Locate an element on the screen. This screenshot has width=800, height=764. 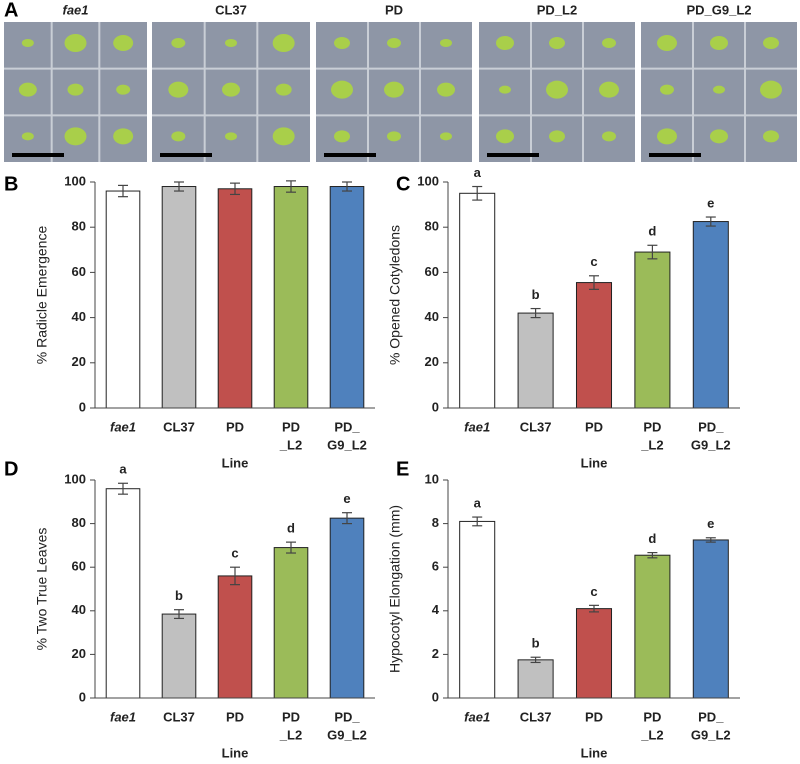
panel-label: E is located at coordinates (402, 469).